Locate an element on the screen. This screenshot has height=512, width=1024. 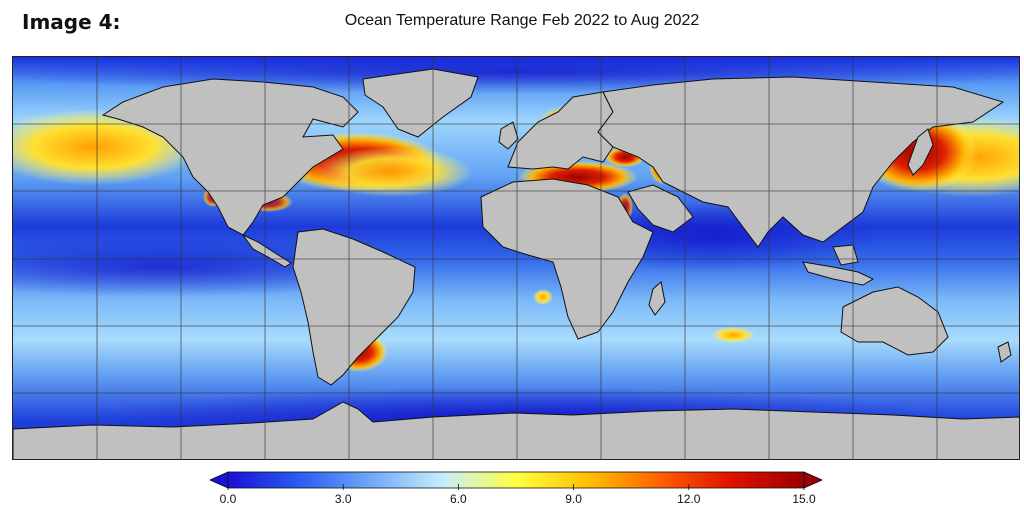
land-north-america is located at coordinates (230, 157).